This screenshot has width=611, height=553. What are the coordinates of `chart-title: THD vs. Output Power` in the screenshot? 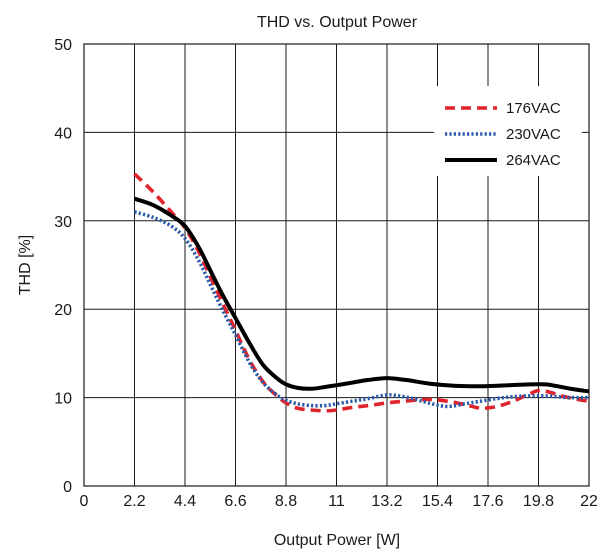 It's located at (337, 22).